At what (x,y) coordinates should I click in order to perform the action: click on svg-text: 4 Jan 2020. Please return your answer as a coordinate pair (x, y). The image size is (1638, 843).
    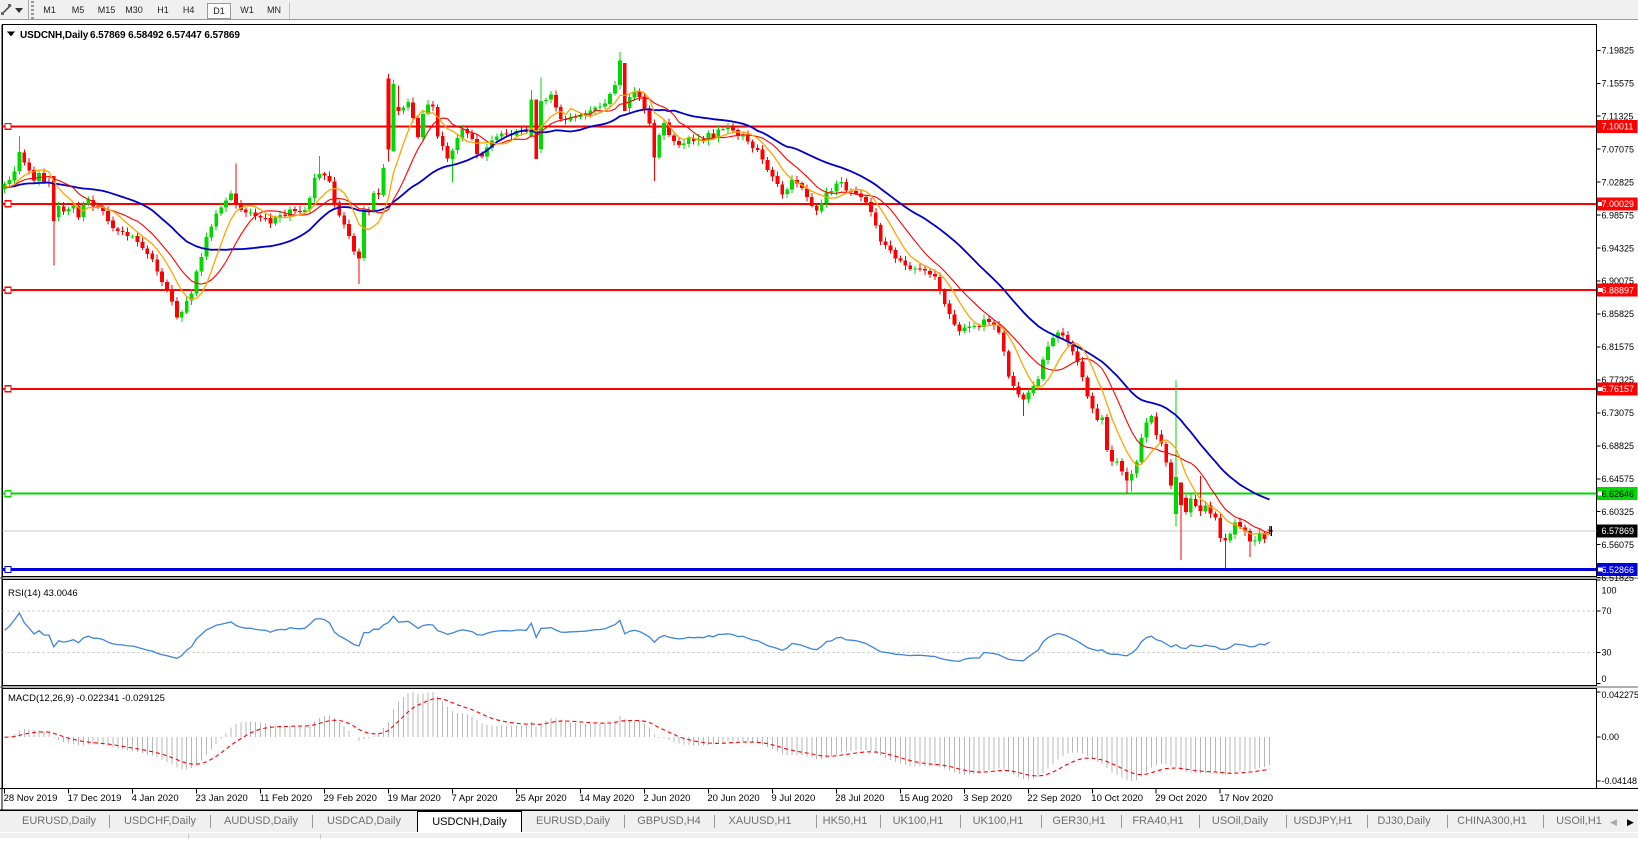
    Looking at the image, I should click on (155, 798).